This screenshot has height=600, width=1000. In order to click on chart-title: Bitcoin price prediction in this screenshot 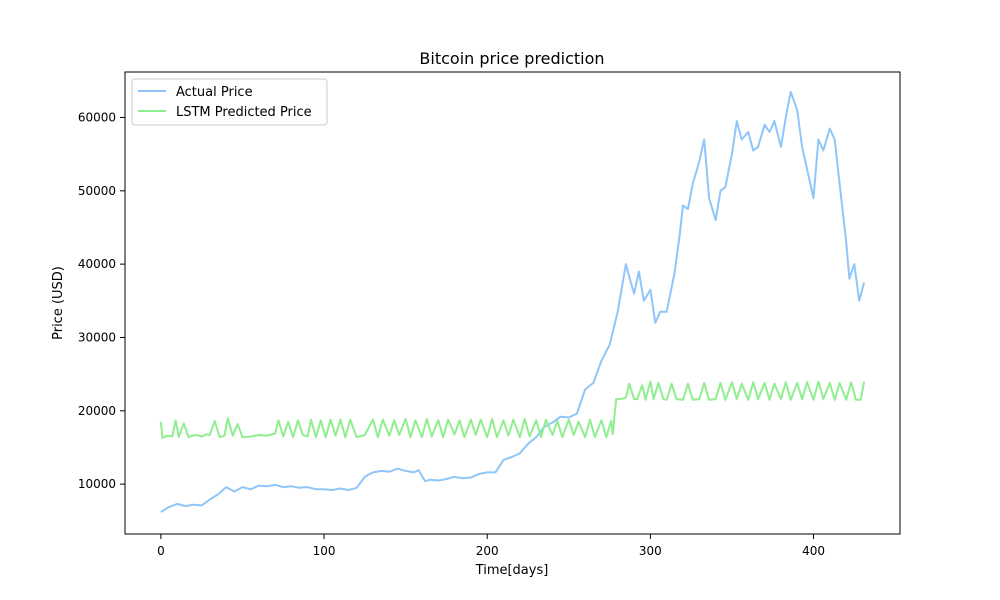, I will do `click(511, 58)`.